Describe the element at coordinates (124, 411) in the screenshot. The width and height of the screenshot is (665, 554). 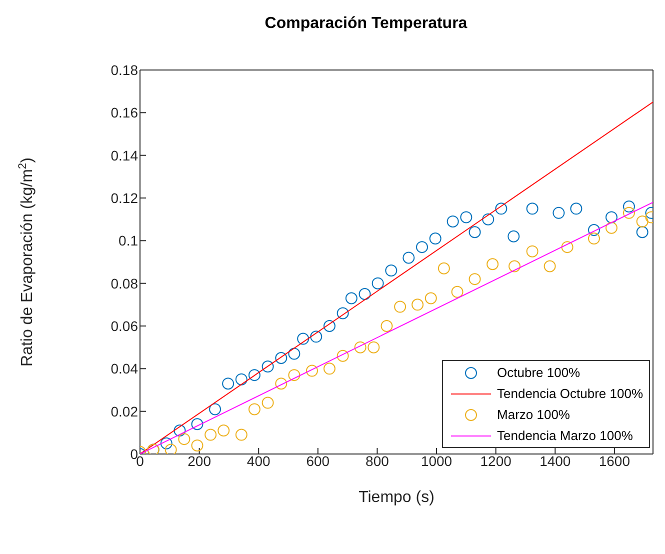
I see `y-tick-label: 0.02` at that location.